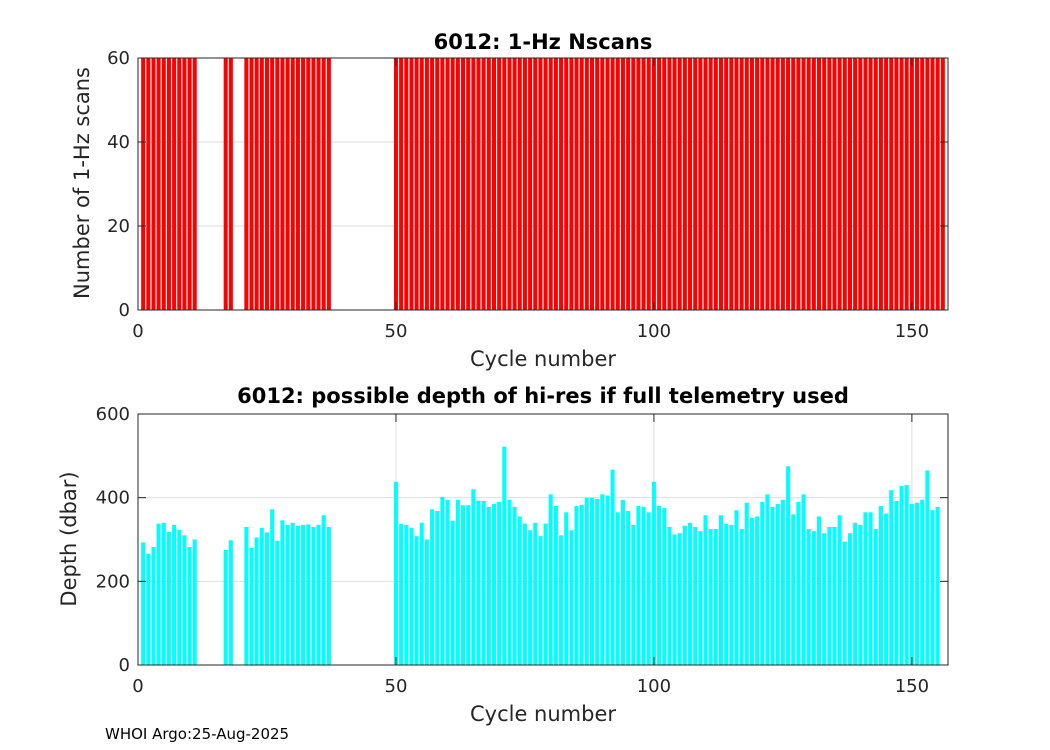  Describe the element at coordinates (197, 734) in the screenshot. I see `footer-stamp: WHOI Argo:25-Aug-2025` at that location.